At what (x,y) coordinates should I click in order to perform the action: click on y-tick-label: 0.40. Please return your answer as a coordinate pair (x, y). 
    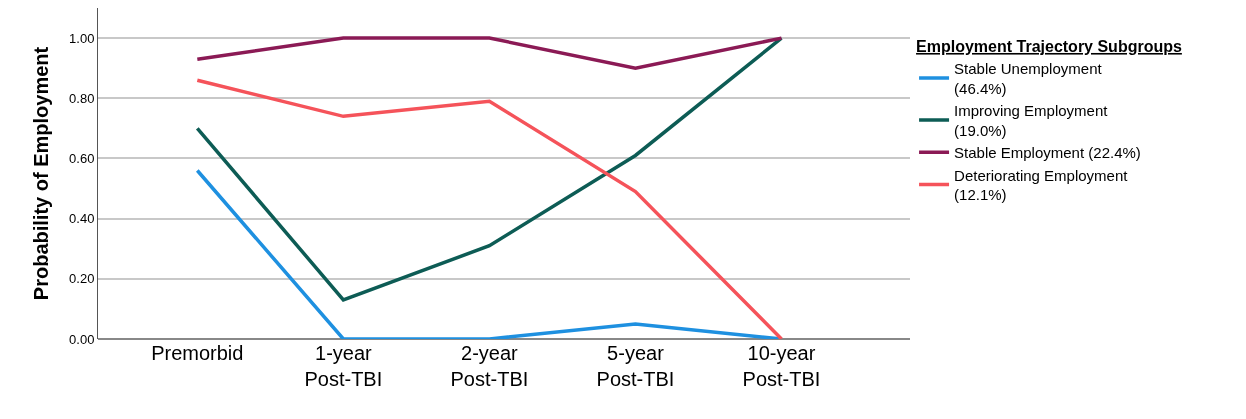
    Looking at the image, I should click on (82, 219).